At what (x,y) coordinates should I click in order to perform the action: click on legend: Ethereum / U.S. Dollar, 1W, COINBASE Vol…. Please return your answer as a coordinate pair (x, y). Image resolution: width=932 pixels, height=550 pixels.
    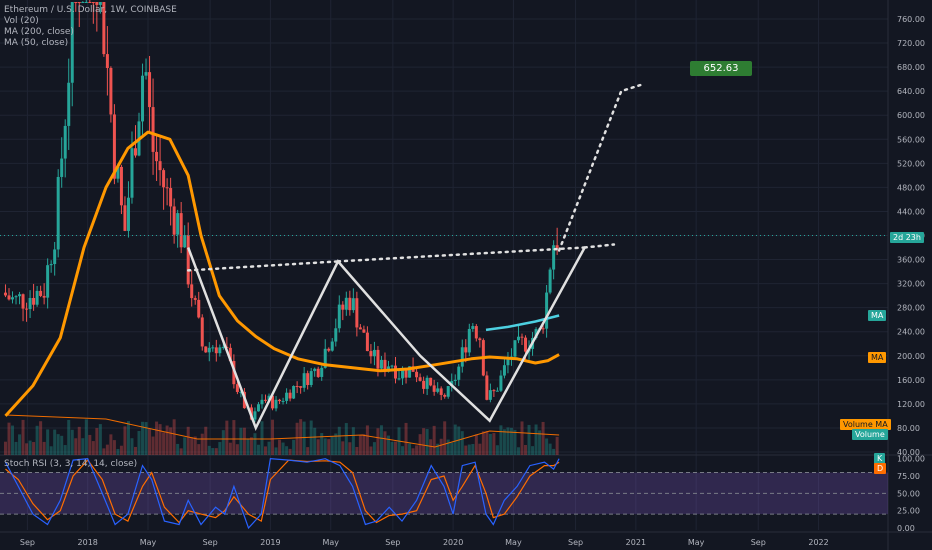
    Looking at the image, I should click on (90, 27).